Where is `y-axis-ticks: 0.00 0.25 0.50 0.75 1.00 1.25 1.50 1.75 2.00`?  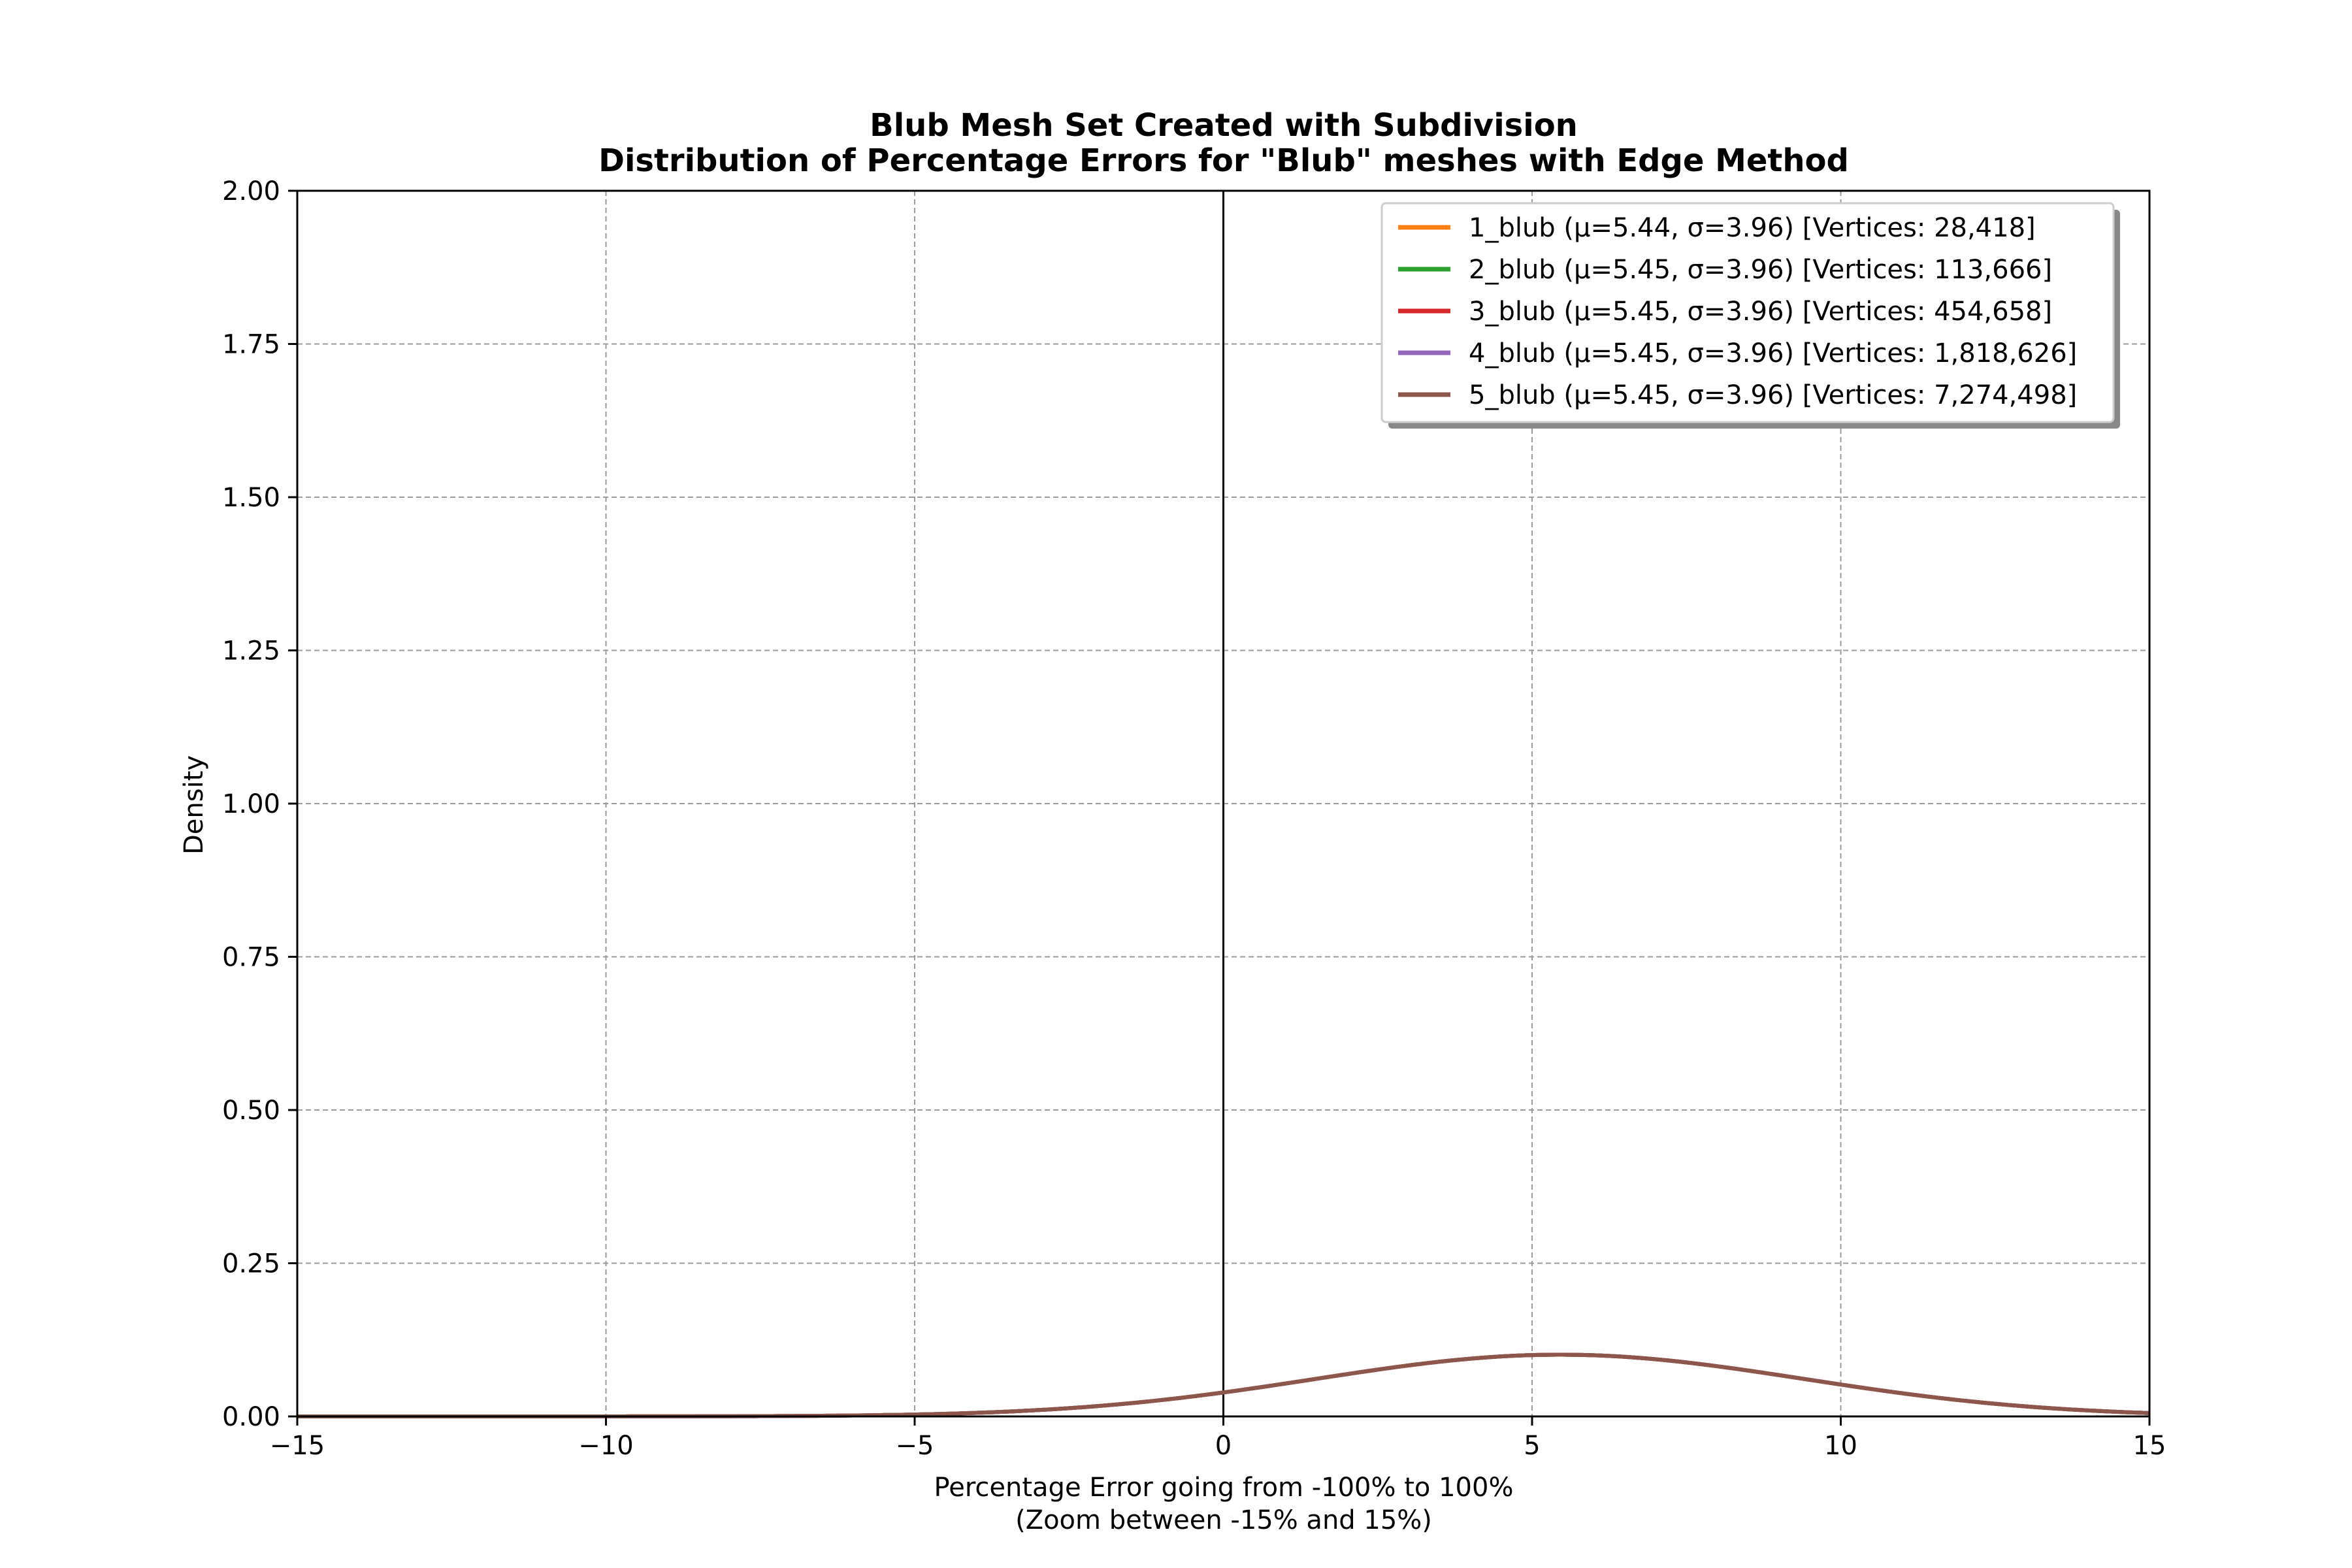 y-axis-ticks: 0.00 0.25 0.50 0.75 1.00 1.25 1.50 1.75 2.00 is located at coordinates (259, 804).